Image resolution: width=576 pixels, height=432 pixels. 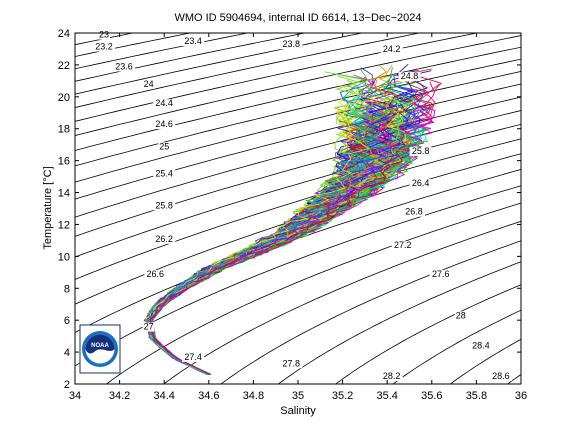 I want to click on isopycnal-label: 28.4, so click(x=481, y=346).